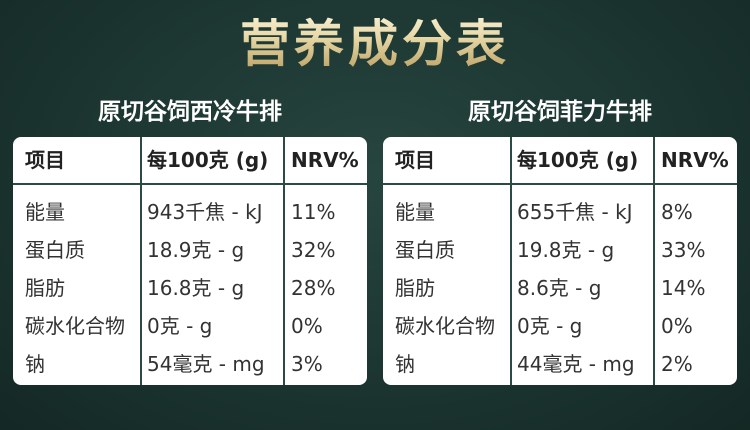 Image resolution: width=750 pixels, height=430 pixels. What do you see at coordinates (566, 250) in the screenshot?
I see `table-cell: 19.8克 - g` at bounding box center [566, 250].